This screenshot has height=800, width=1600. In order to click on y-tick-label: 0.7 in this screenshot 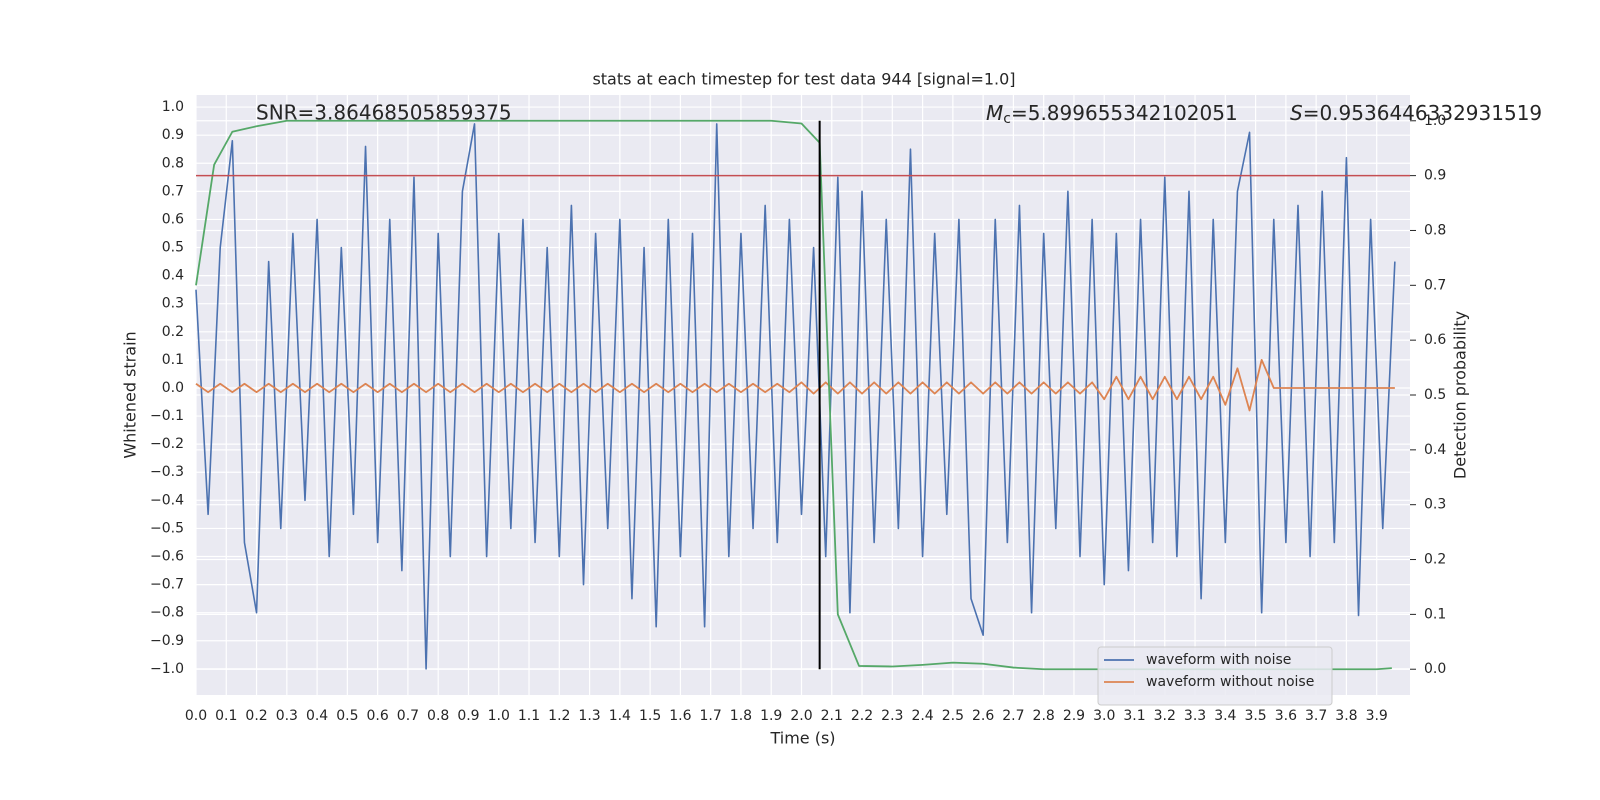, I will do `click(173, 191)`.